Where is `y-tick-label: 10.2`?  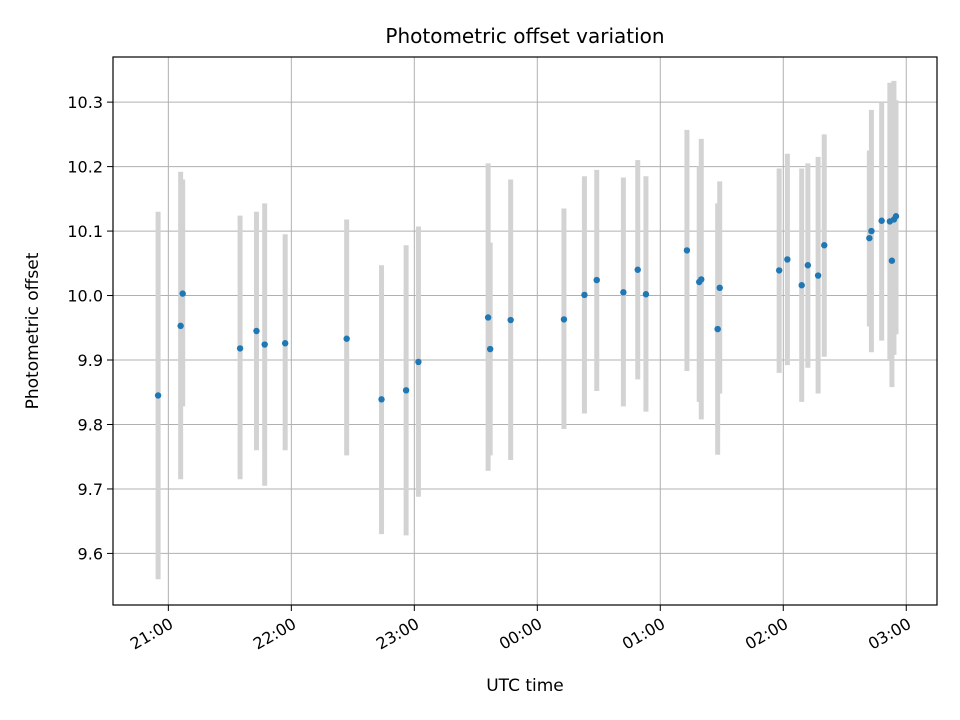
y-tick-label: 10.2 is located at coordinates (85, 167).